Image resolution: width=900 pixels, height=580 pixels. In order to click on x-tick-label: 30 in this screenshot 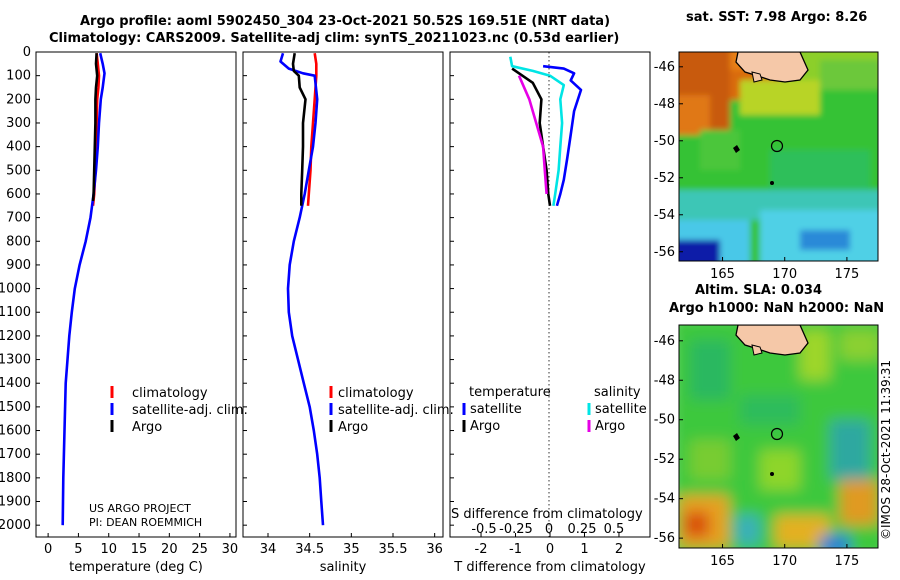, I will do `click(230, 549)`.